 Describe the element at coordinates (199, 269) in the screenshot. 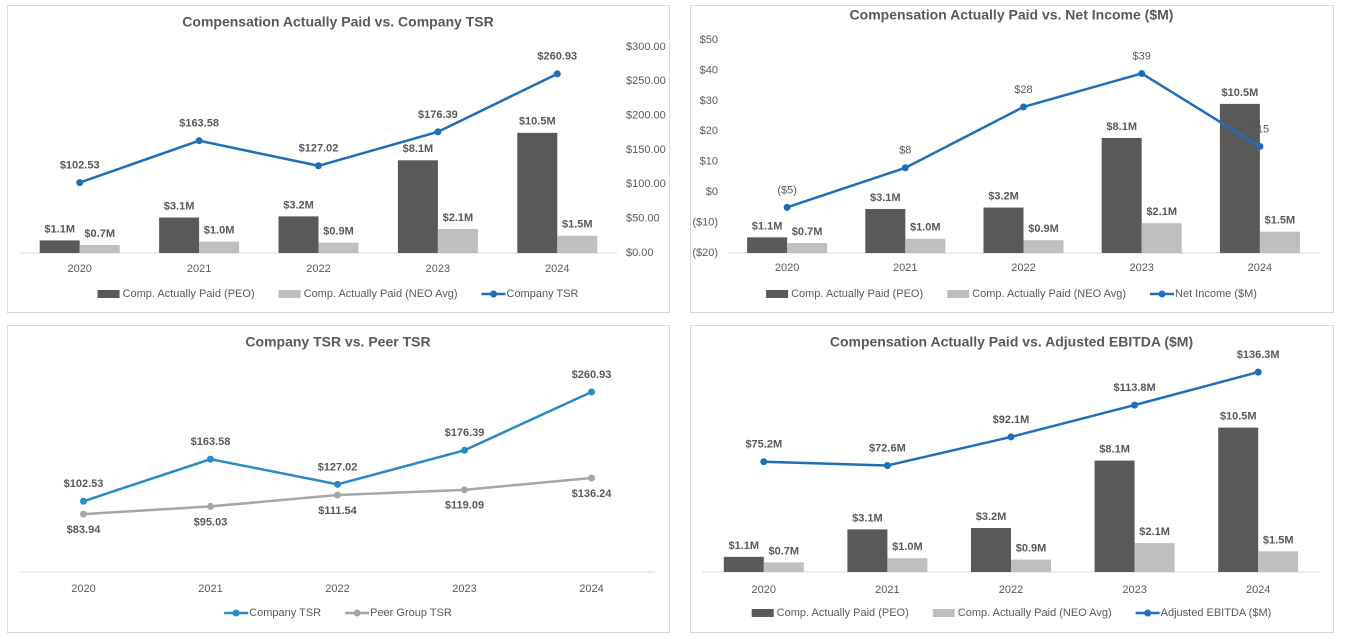

I see `x-tick-label: 2021` at that location.